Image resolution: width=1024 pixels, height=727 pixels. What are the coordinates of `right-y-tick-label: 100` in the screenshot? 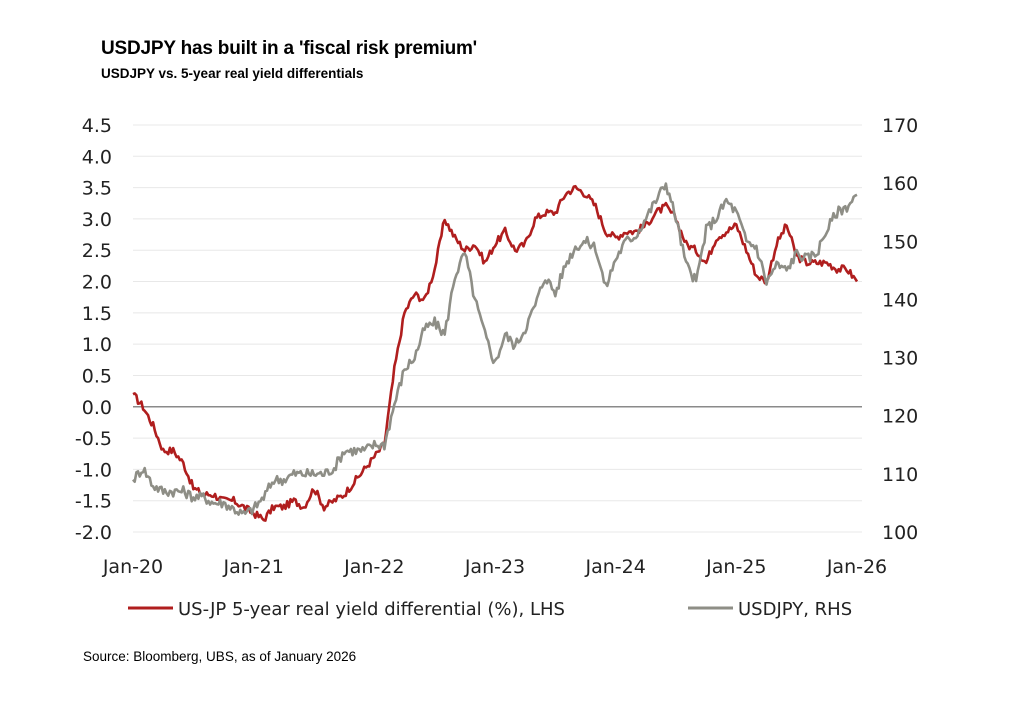 It's located at (900, 533).